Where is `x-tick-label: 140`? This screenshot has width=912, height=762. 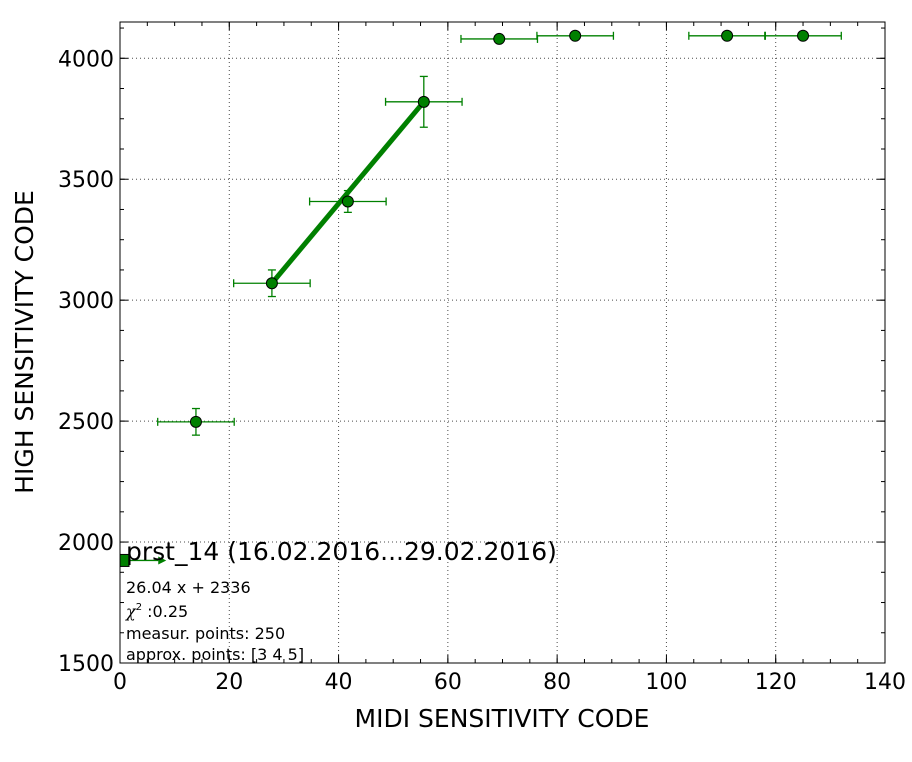 x-tick-label: 140 is located at coordinates (885, 682).